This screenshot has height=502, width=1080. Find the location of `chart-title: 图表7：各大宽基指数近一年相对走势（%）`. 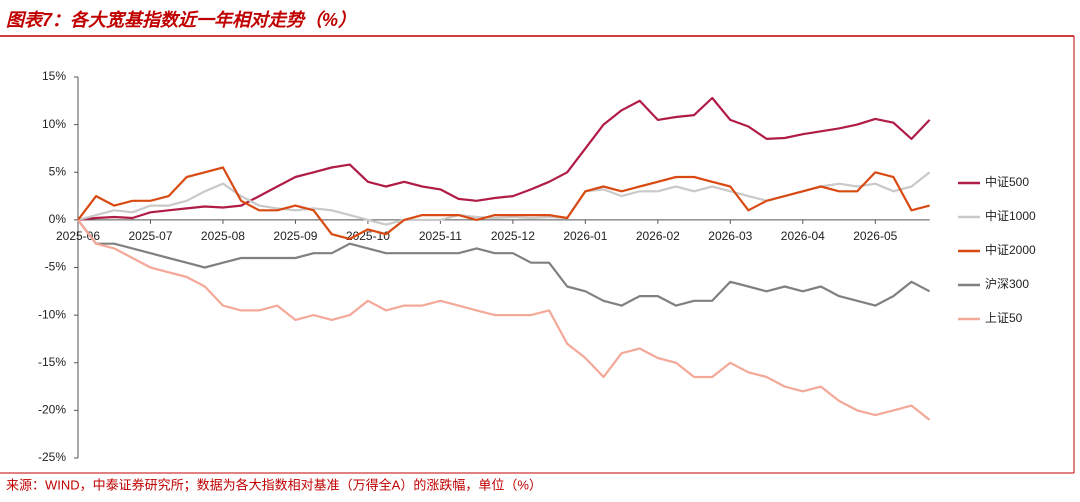

chart-title: 图表7：各大宽基指数近一年相对走势（%） is located at coordinates (181, 20).